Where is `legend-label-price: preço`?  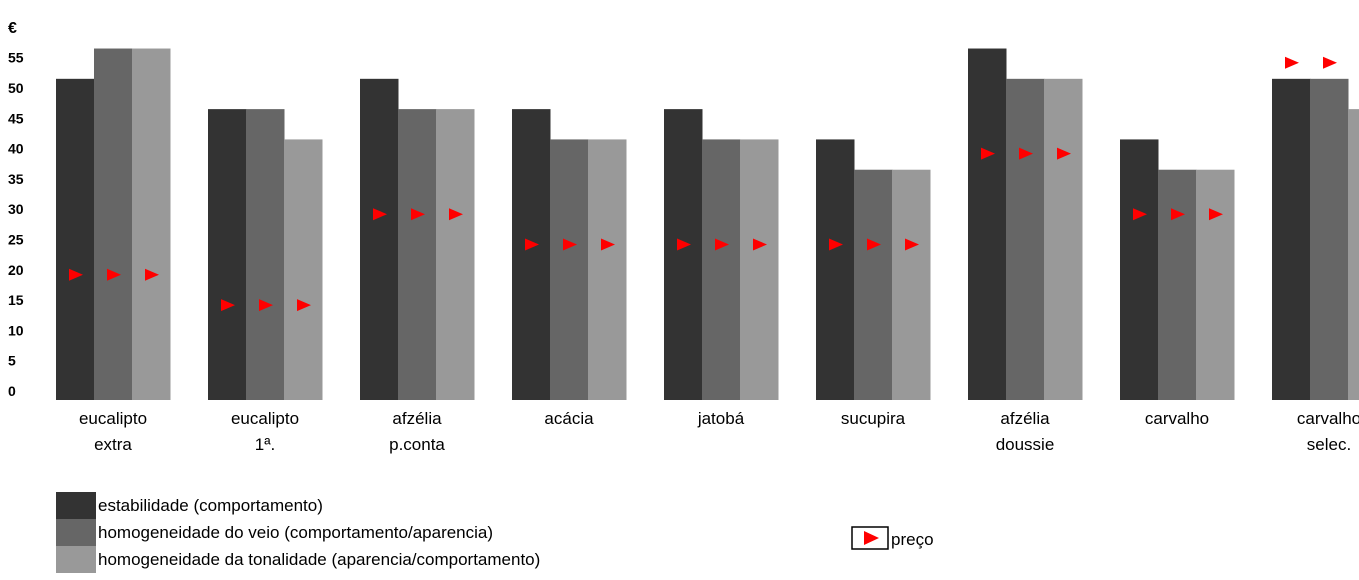
legend-label-price: preço is located at coordinates (912, 539).